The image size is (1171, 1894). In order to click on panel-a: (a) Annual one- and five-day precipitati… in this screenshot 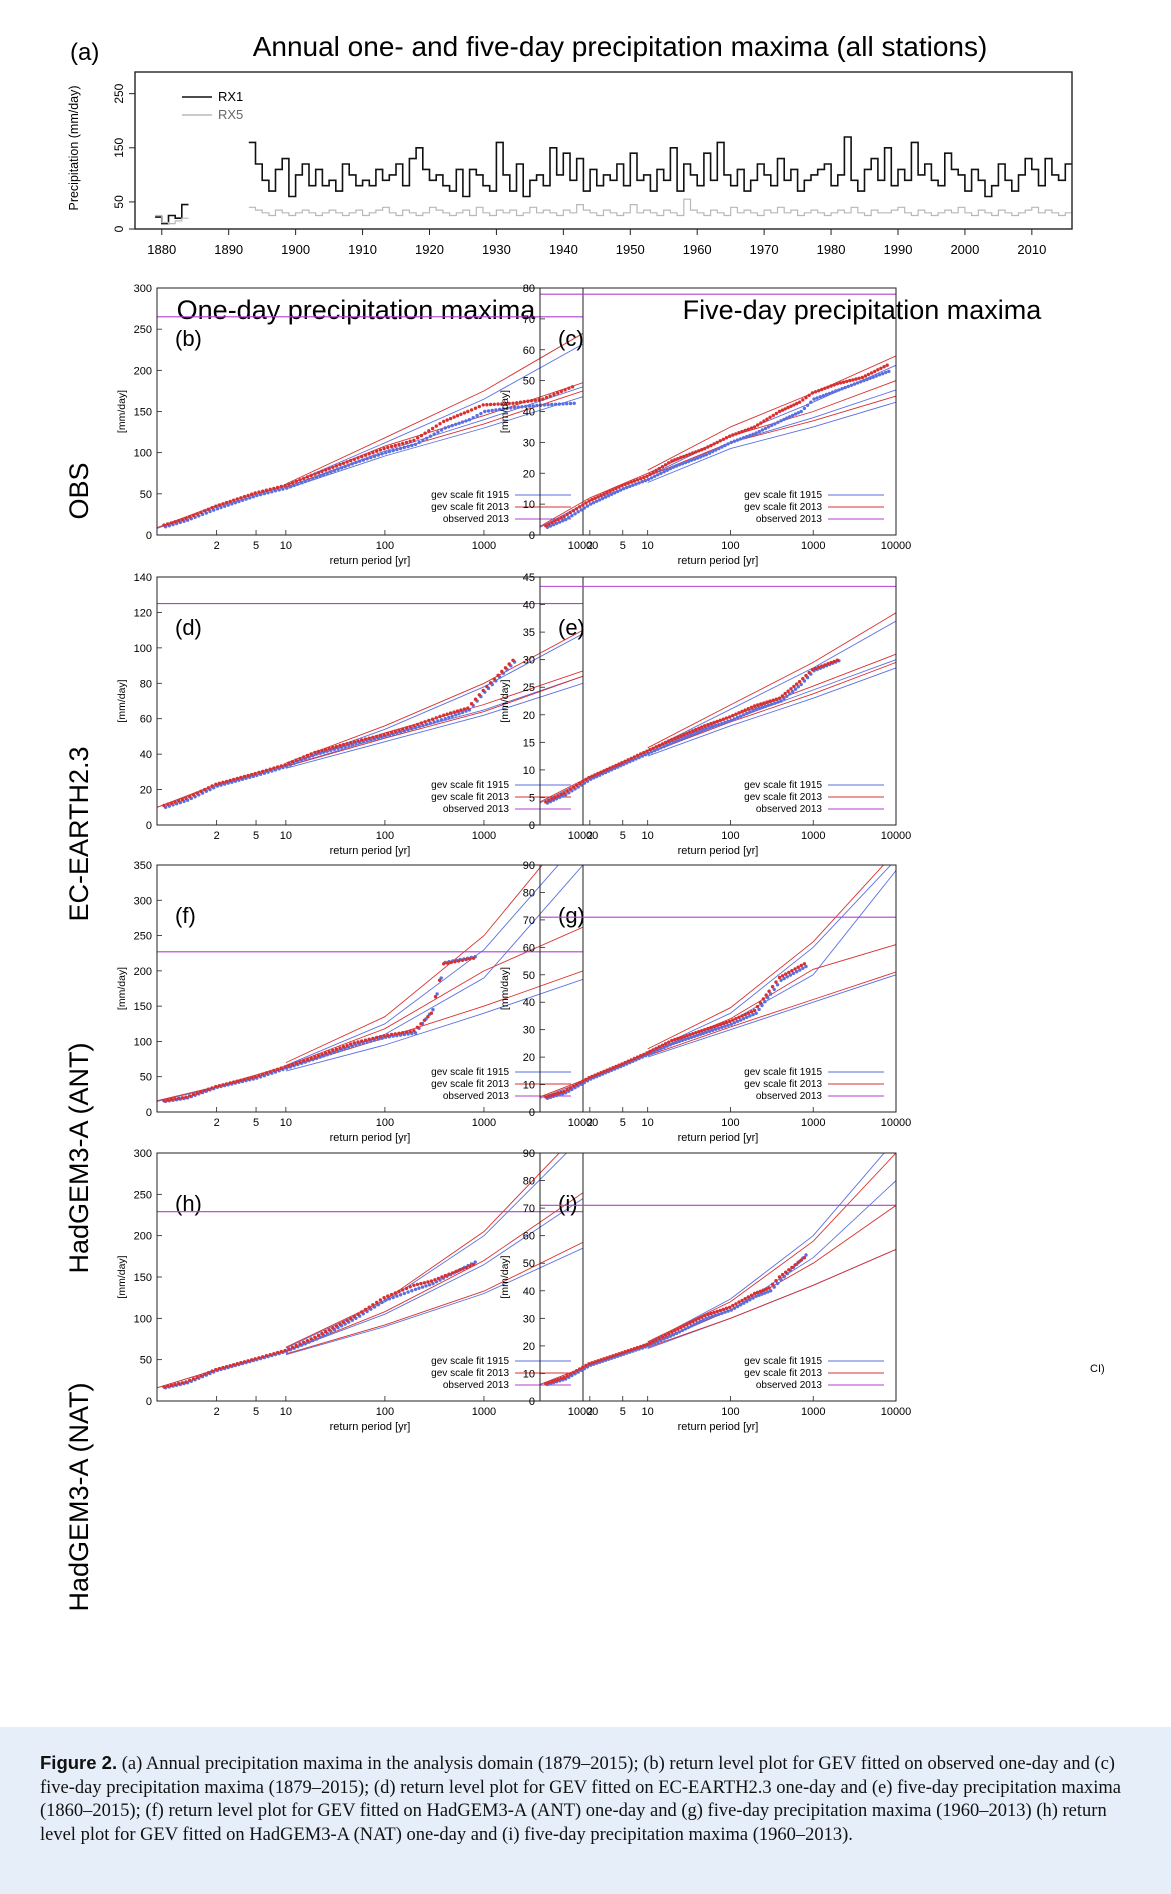, I will do `click(570, 144)`.